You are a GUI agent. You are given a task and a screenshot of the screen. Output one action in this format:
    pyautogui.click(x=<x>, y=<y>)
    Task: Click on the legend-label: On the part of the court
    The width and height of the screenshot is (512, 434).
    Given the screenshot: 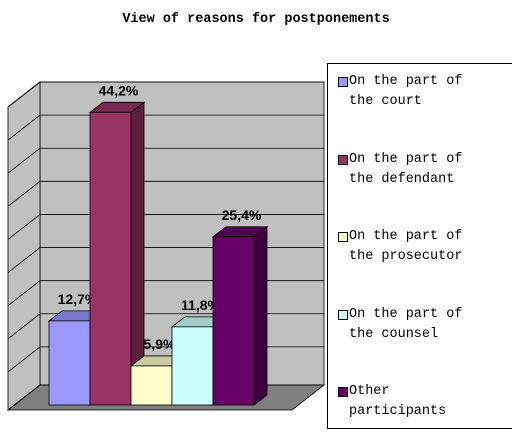 What is the action you would take?
    pyautogui.click(x=406, y=91)
    